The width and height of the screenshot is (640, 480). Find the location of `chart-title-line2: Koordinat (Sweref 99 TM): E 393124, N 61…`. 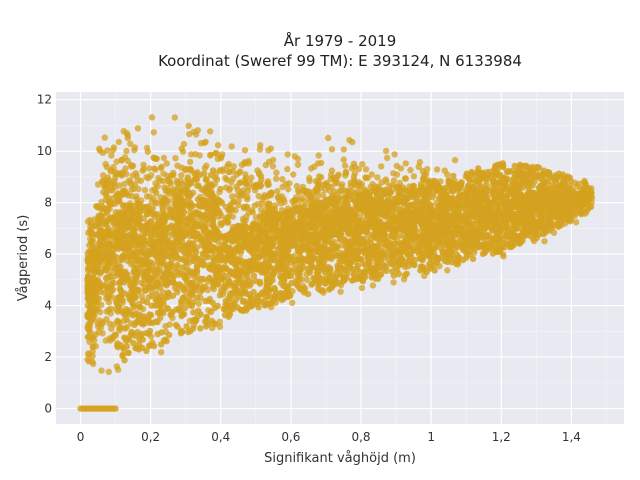

chart-title-line2: Koordinat (Sweref 99 TM): E 393124, N 61… is located at coordinates (340, 61).